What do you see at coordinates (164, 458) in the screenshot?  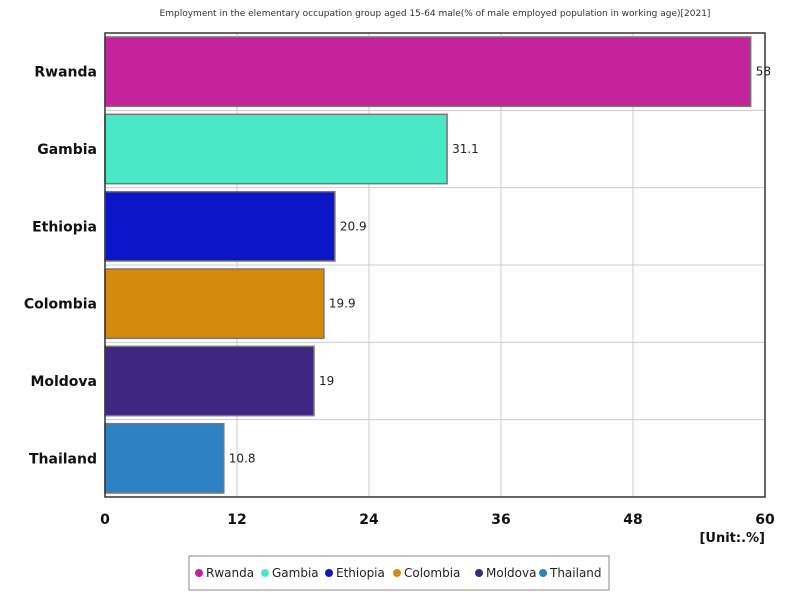 I see `bar-thailand` at bounding box center [164, 458].